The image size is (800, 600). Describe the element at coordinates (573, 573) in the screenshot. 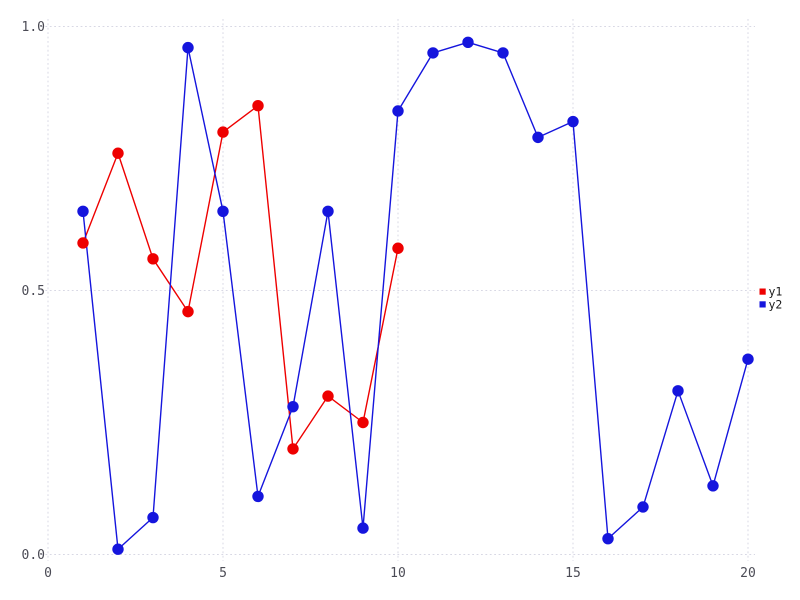

I see `x-tick-label: 15` at that location.